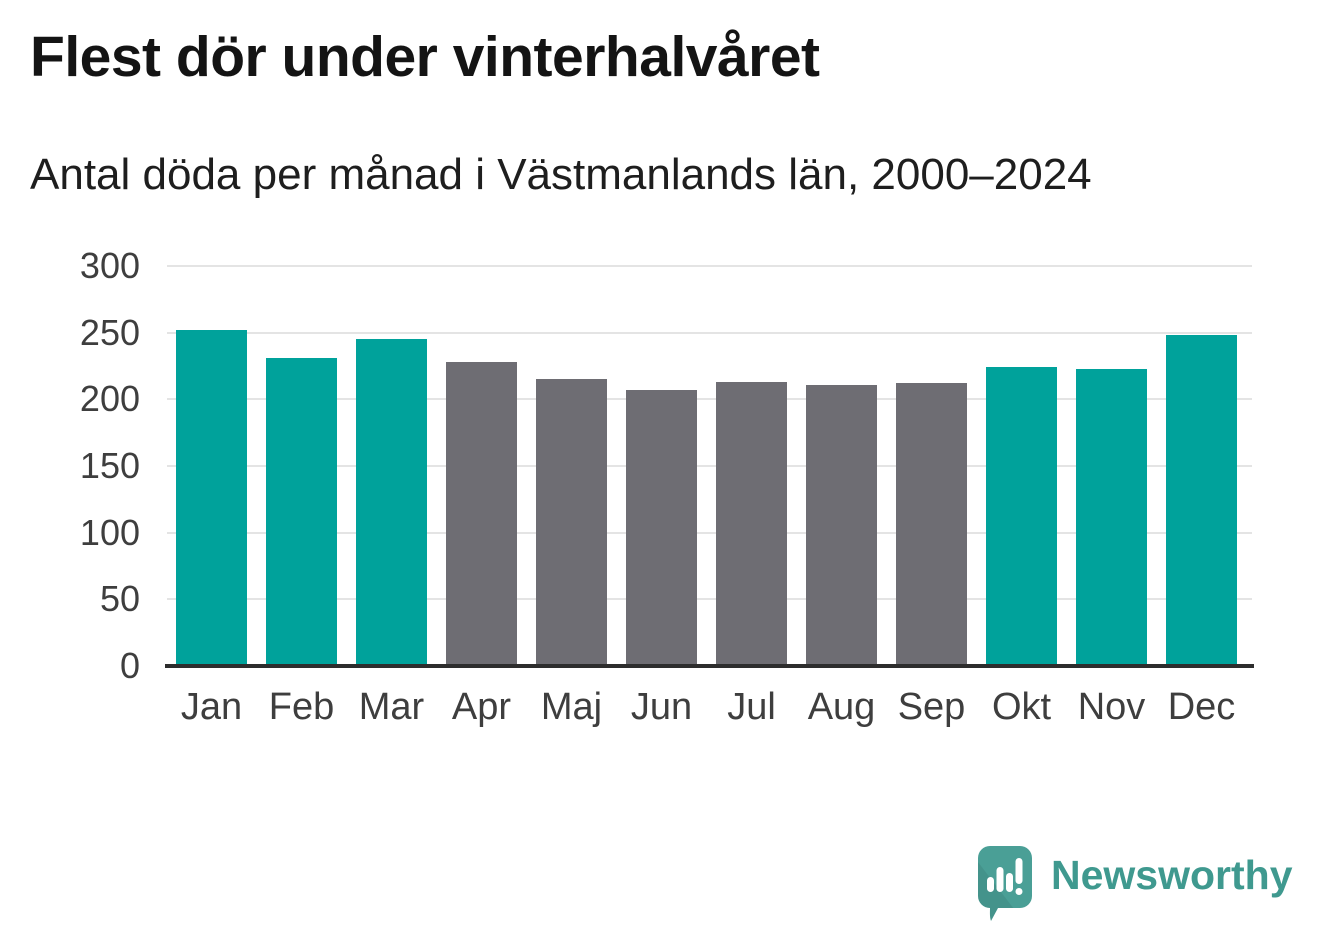  I want to click on bar-nov, so click(1111, 517).